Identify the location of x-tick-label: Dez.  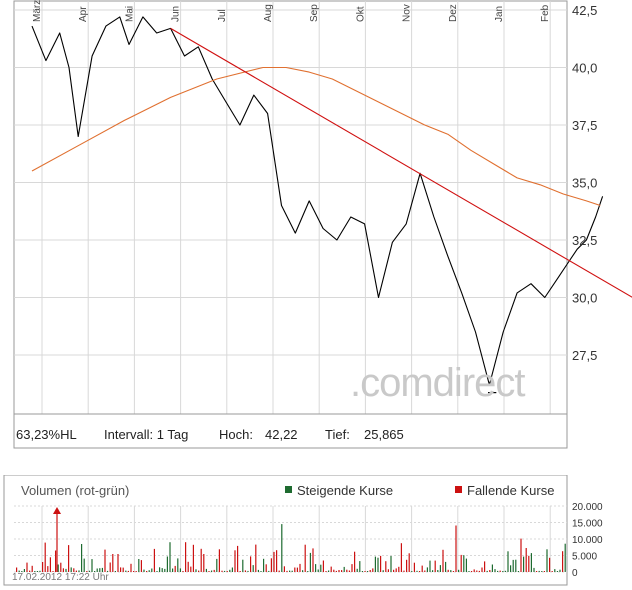
(453, 13).